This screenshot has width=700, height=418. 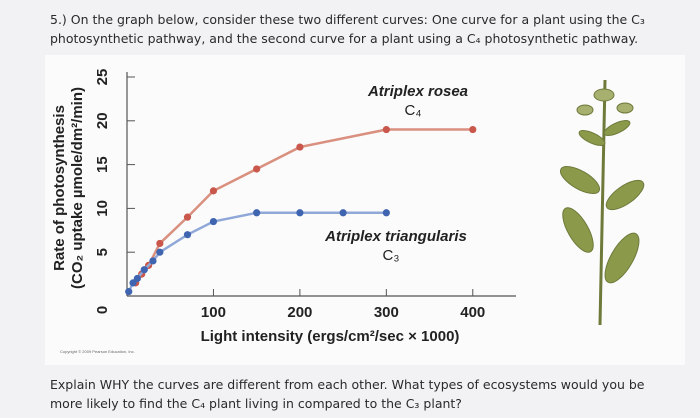 I want to click on x-tick-label: 100, so click(x=213, y=312).